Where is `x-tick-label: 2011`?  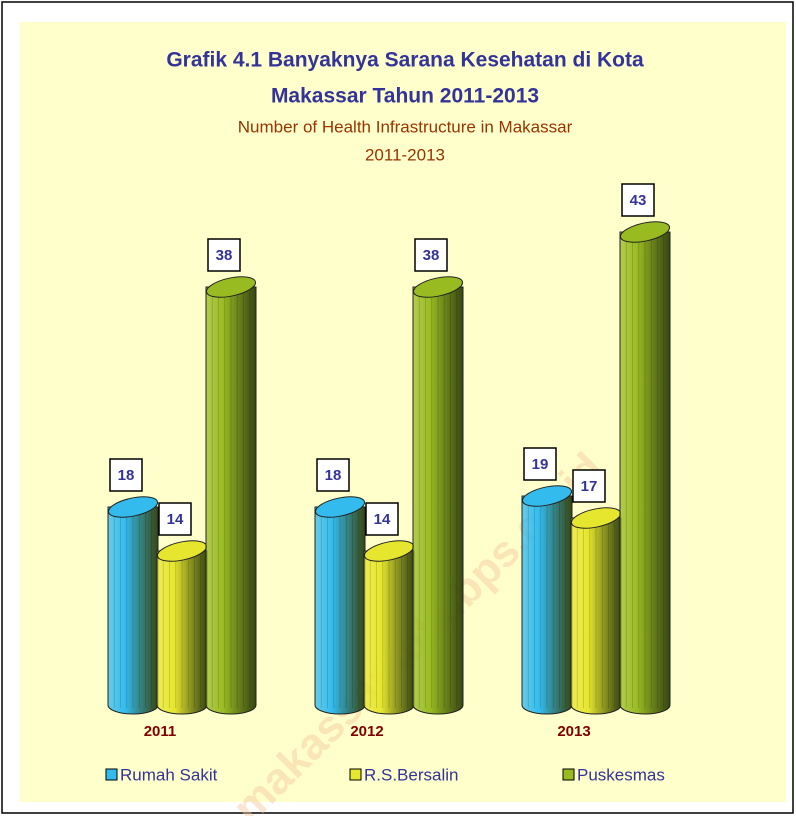 x-tick-label: 2011 is located at coordinates (160, 731).